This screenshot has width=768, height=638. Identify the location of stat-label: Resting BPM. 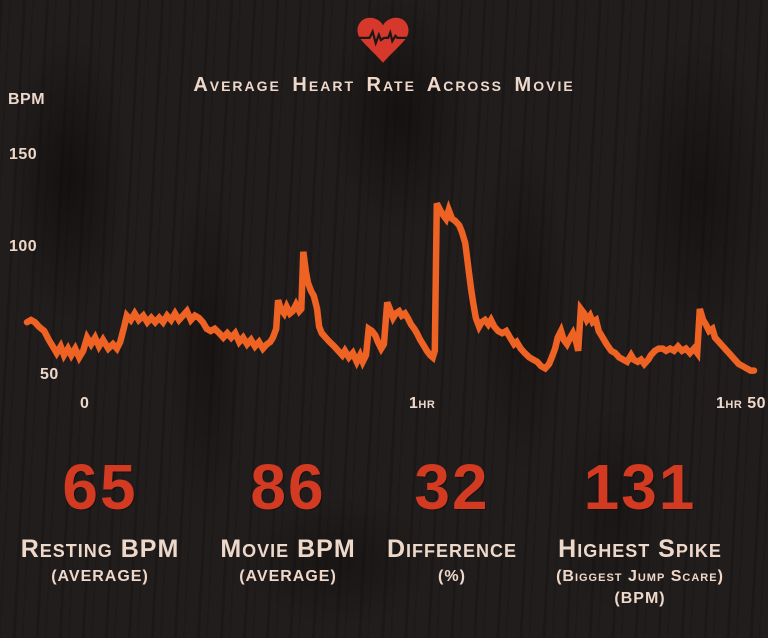
(100, 549).